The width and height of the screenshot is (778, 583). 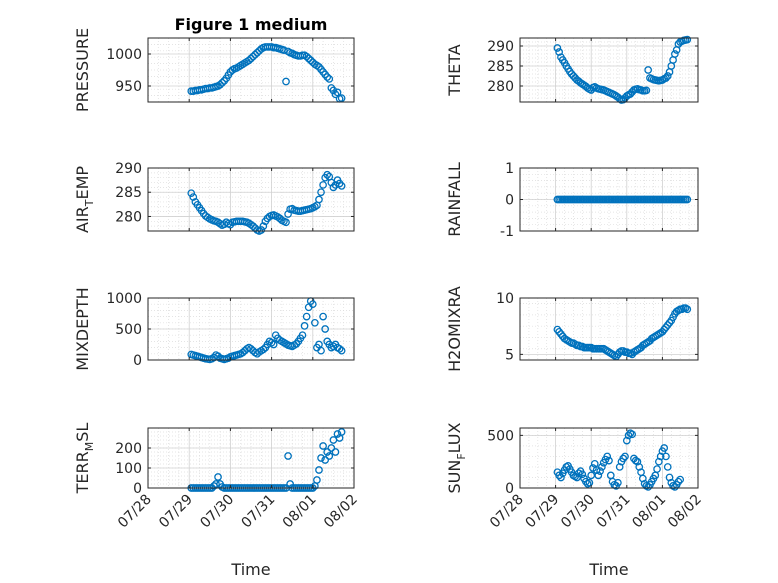 I want to click on y-axis-label: SUNFLUX, so click(x=456, y=457).